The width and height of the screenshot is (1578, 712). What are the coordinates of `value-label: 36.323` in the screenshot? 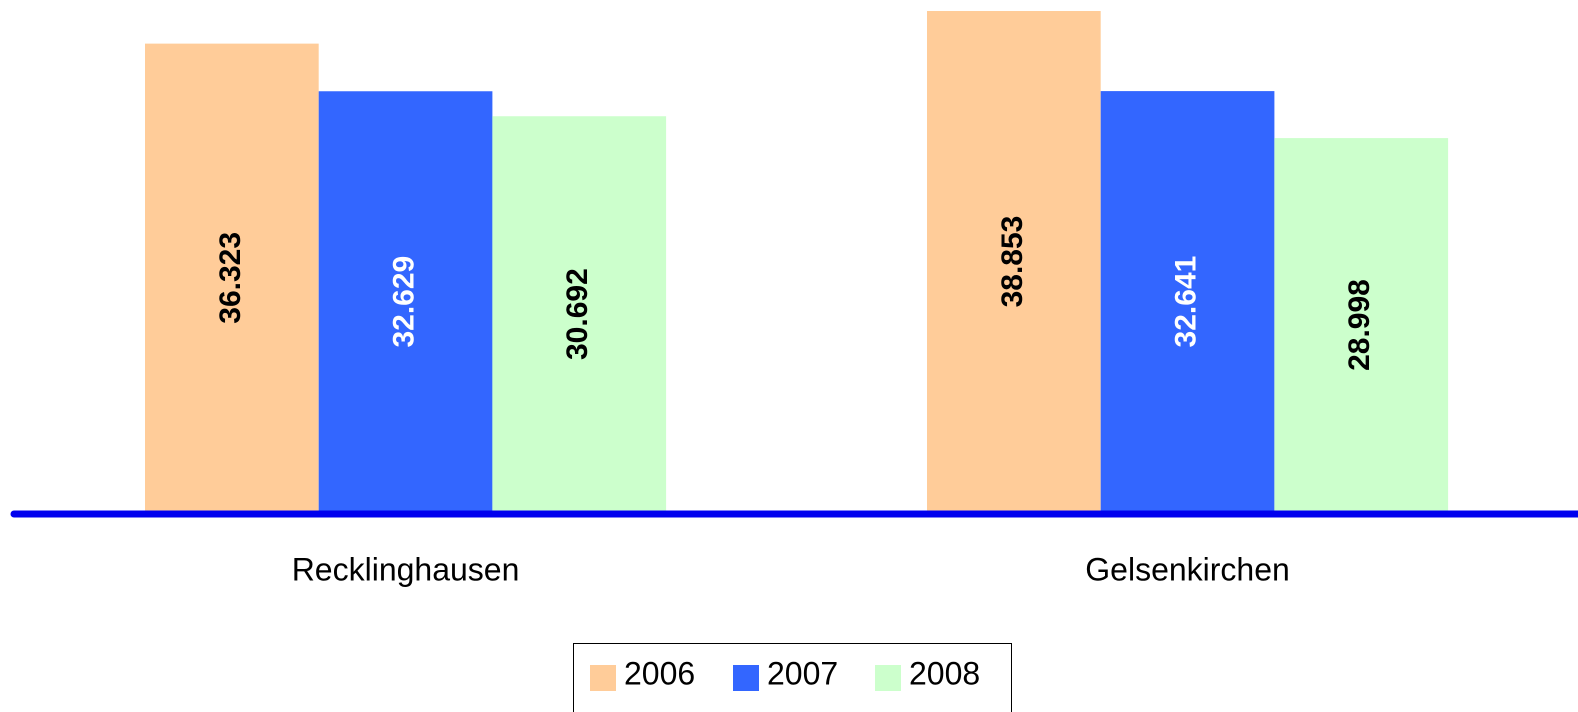 It's located at (230, 278).